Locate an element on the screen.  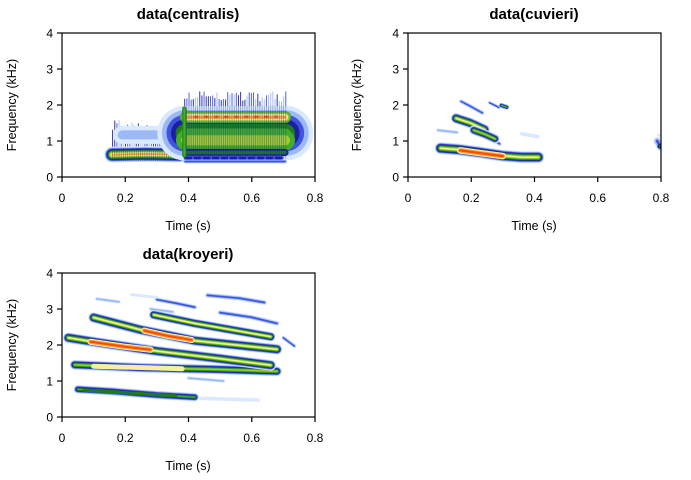
spectrogram-heatmap-centralis is located at coordinates (209, 127).